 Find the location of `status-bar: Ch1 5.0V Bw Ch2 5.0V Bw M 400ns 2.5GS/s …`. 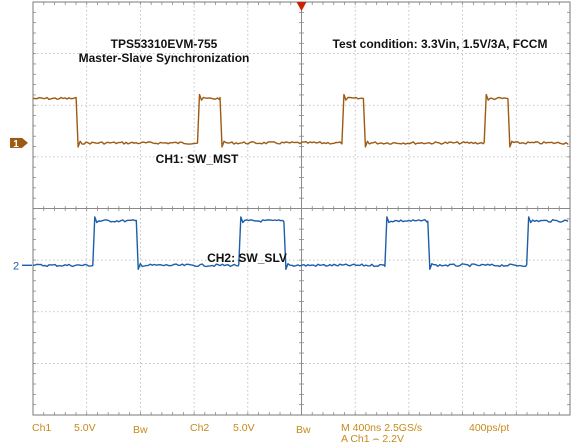

status-bar: Ch1 5.0V Bw Ch2 5.0V Bw M 400ns 2.5GS/s … is located at coordinates (270, 432).